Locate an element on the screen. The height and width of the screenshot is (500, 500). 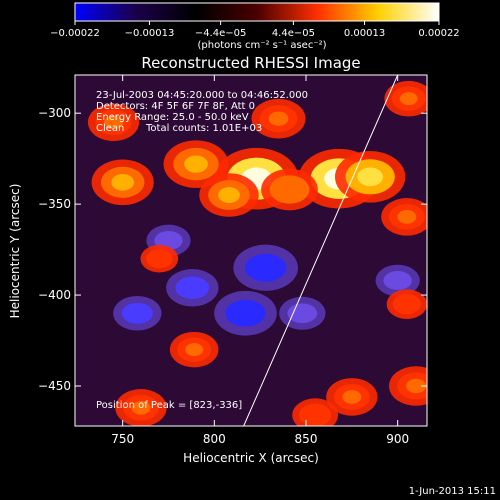
colorbar-tick-label: 0.00013 is located at coordinates (364, 33).